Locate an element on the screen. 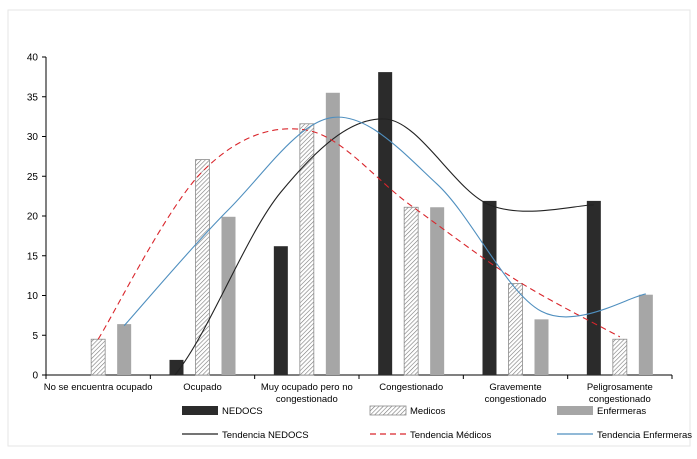 The image size is (697, 459). legend-label-trend-2: Tendencia Enfermeras is located at coordinates (644, 435).